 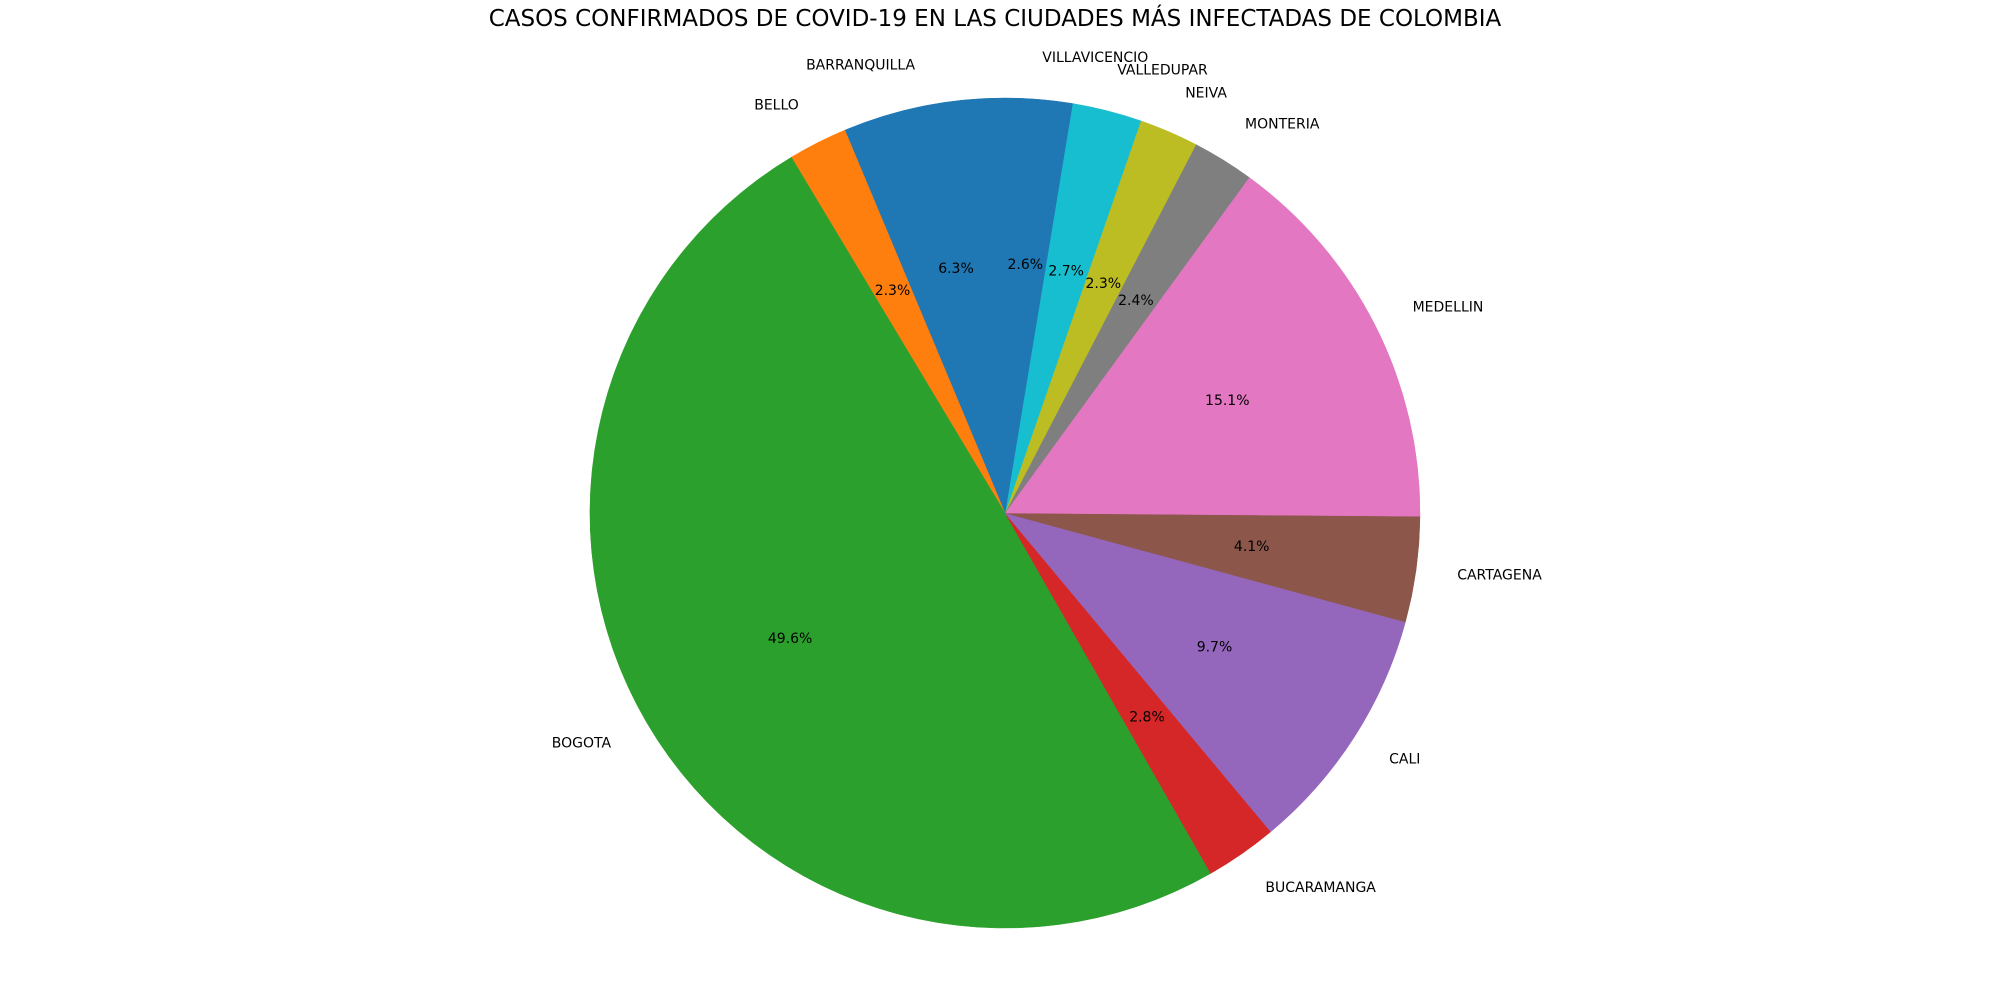 What do you see at coordinates (1104, 284) in the screenshot?
I see `slice-percent-neiva: 2.3%` at bounding box center [1104, 284].